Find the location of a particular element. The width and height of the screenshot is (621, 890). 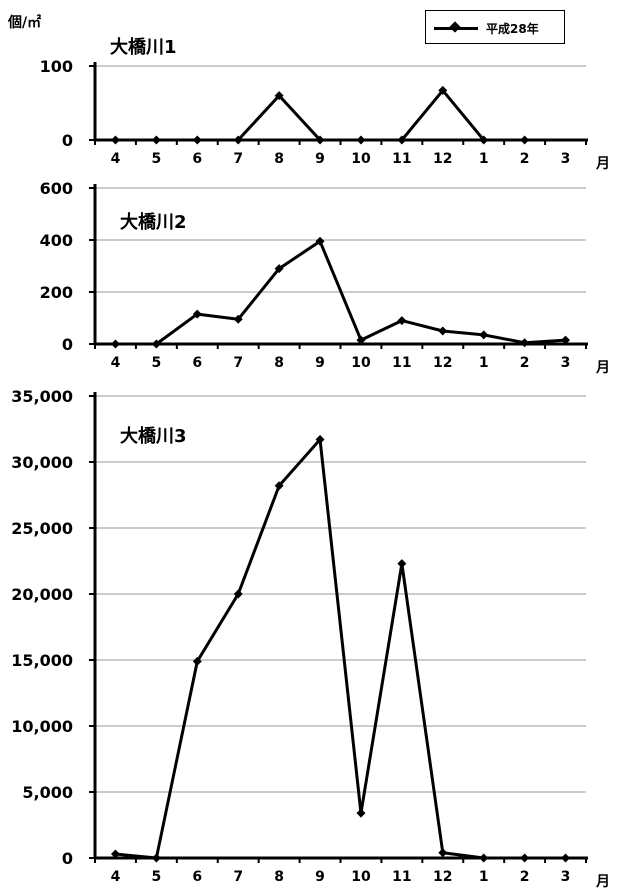

legend: 平成28年 is located at coordinates (495, 27).